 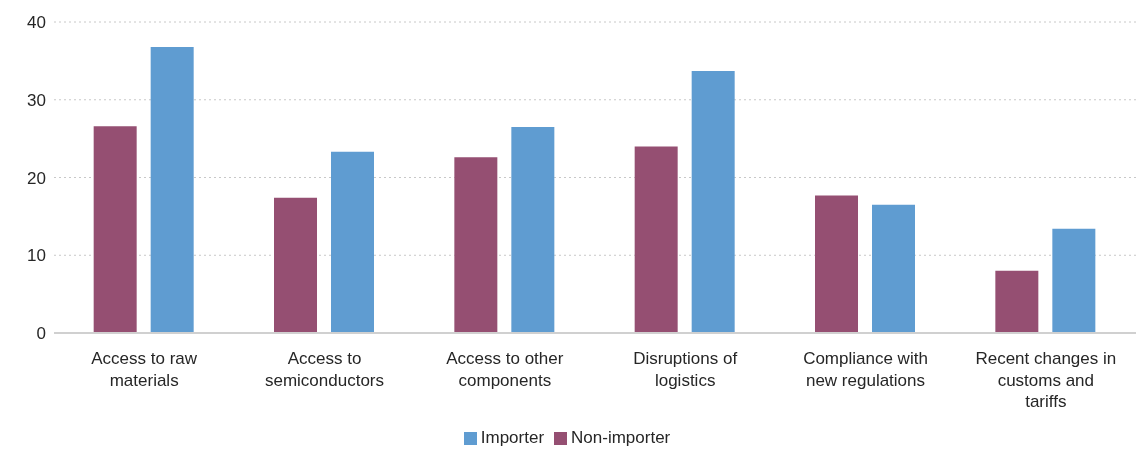 What do you see at coordinates (685, 369) in the screenshot?
I see `x-tick-label: Disruptions of logistics` at bounding box center [685, 369].